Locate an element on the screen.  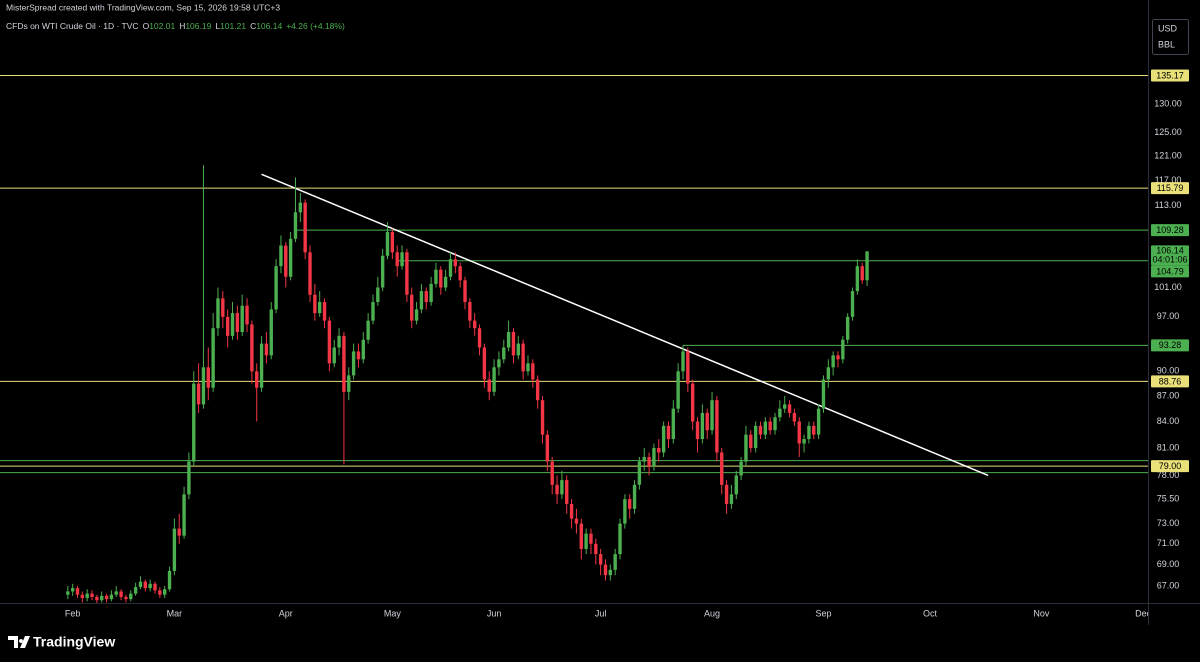
level-label: 79.00 is located at coordinates (1170, 466).